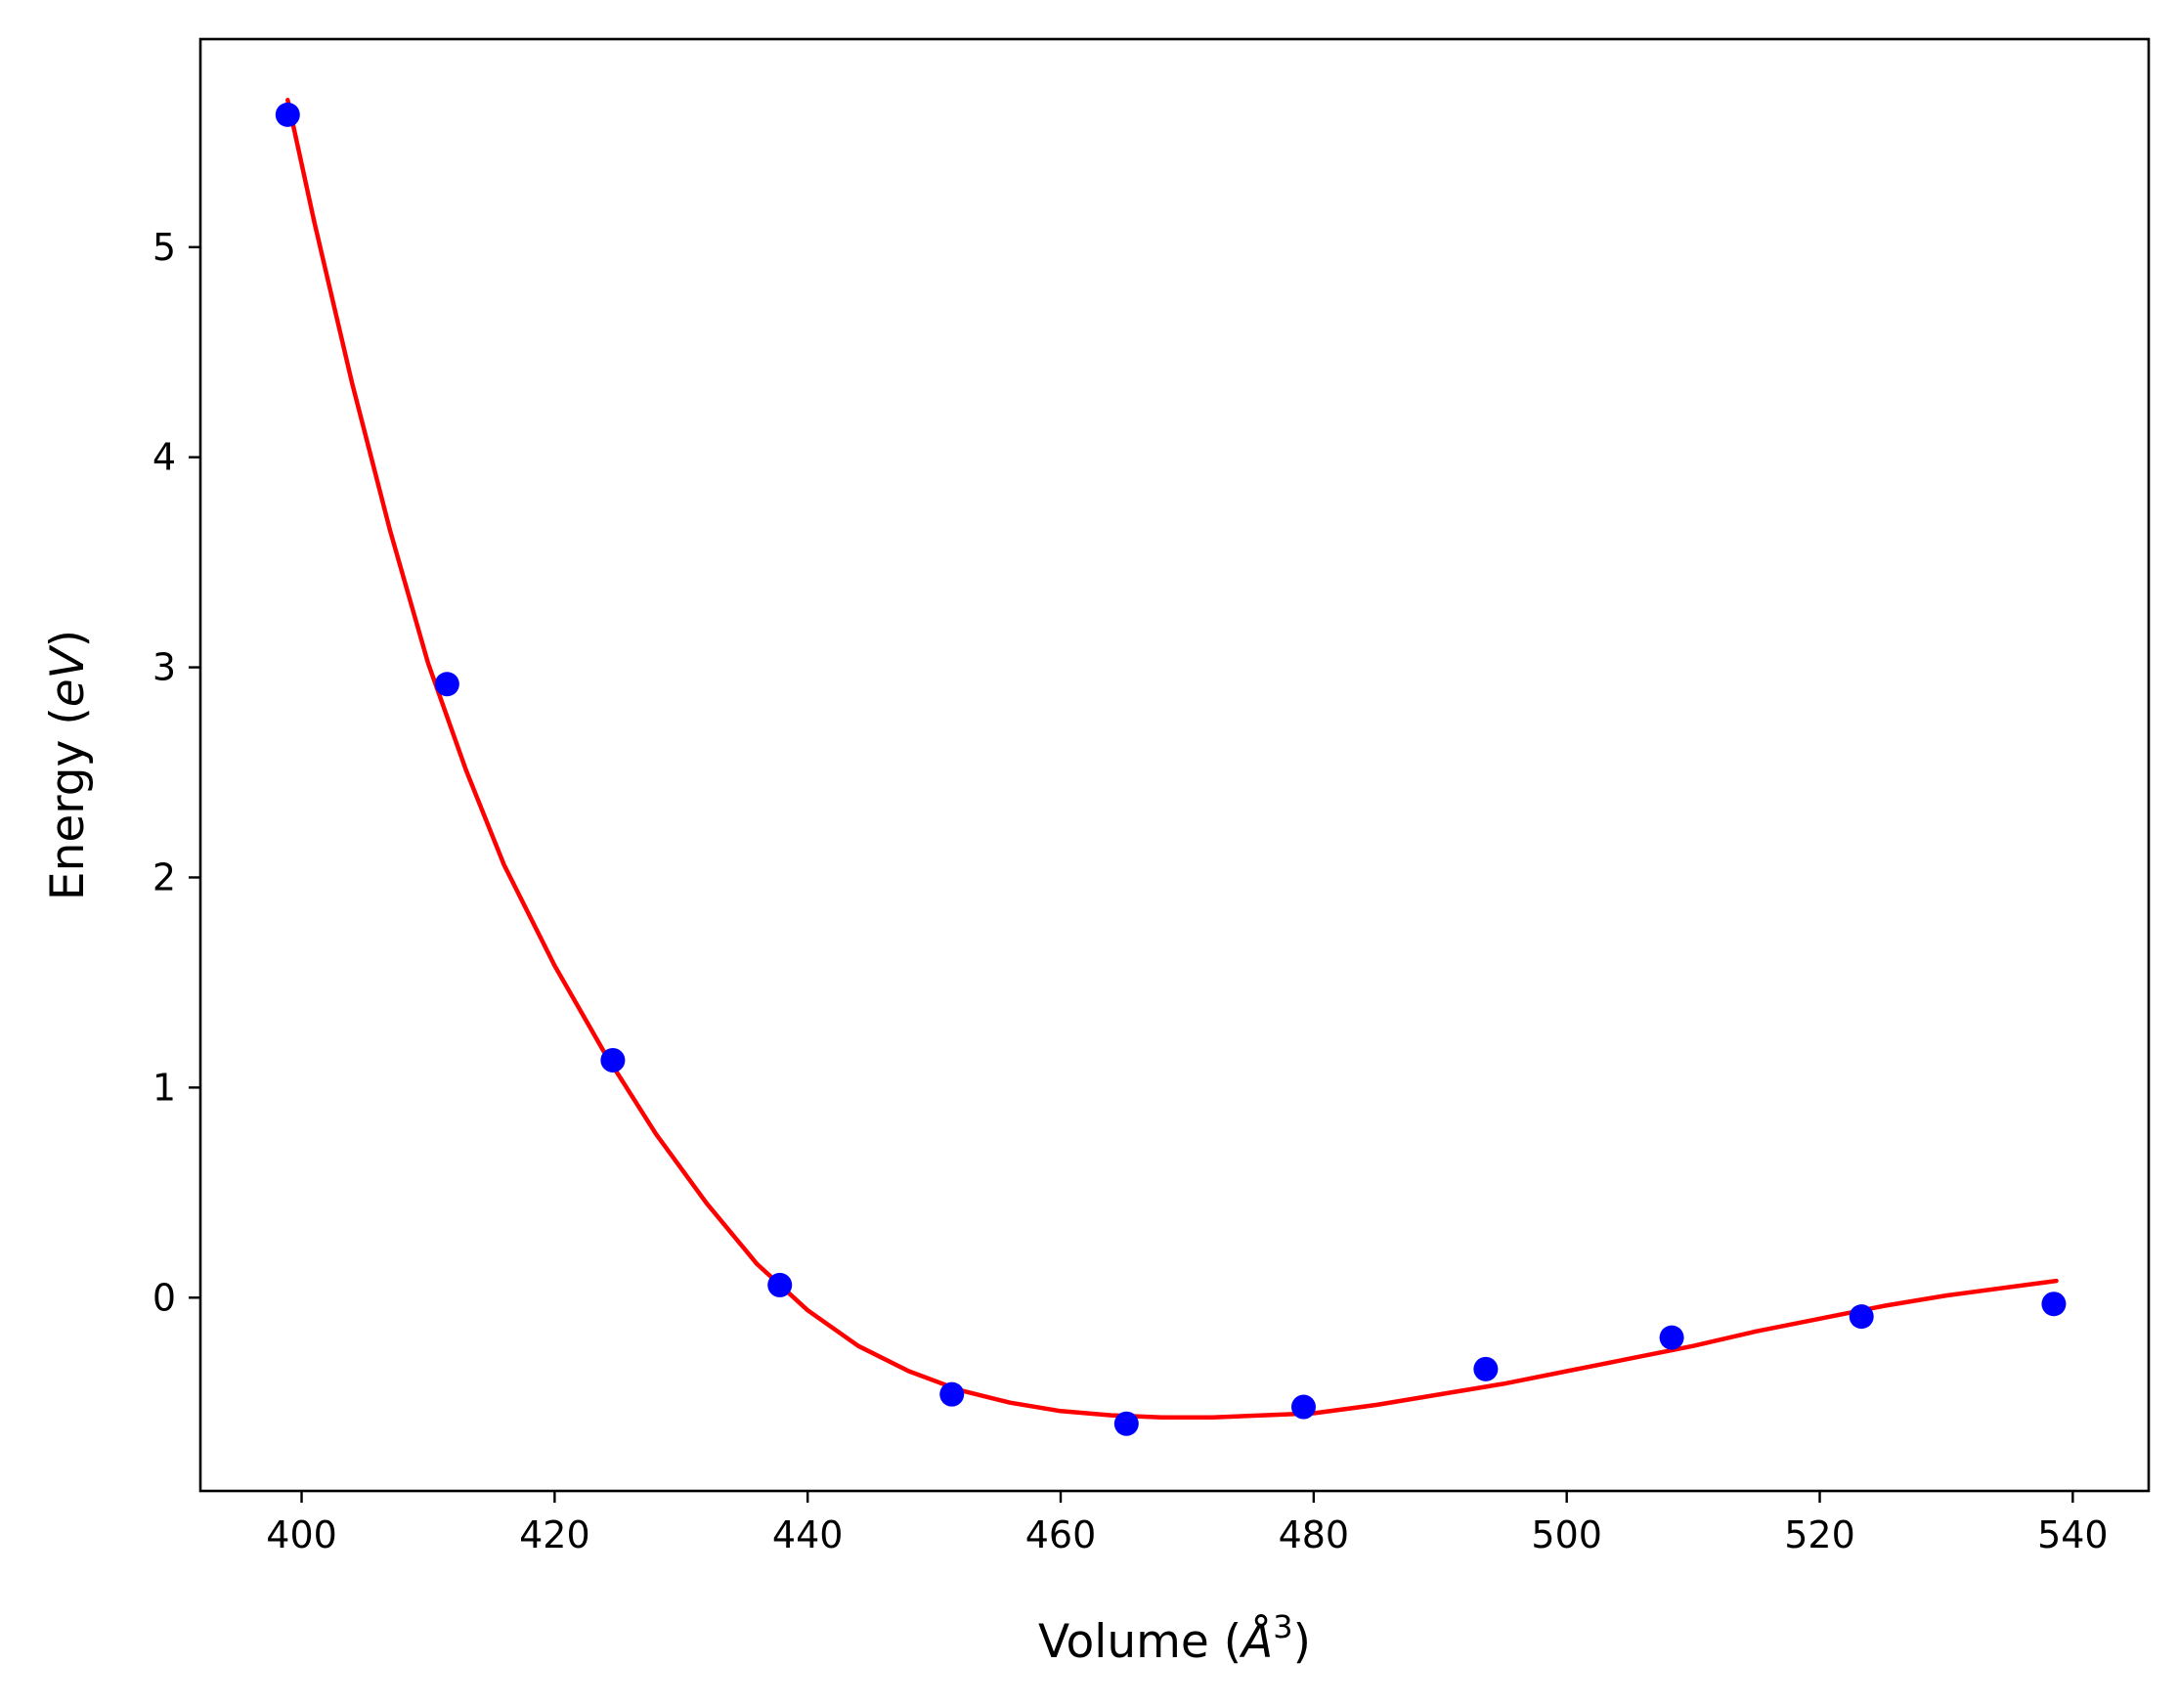 The width and height of the screenshot is (2178, 1708). I want to click on x-tick-label: 460, so click(1061, 1534).